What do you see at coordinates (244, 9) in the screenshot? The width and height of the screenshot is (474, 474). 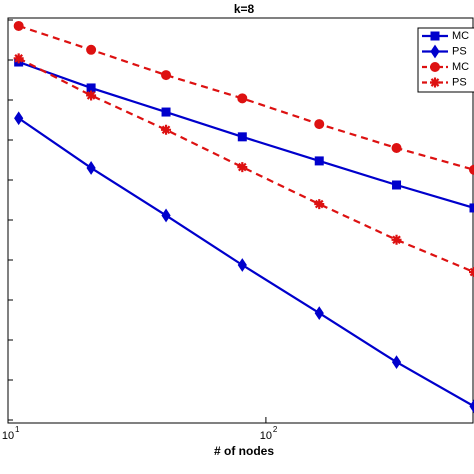 I see `chart-title: k=8` at bounding box center [244, 9].